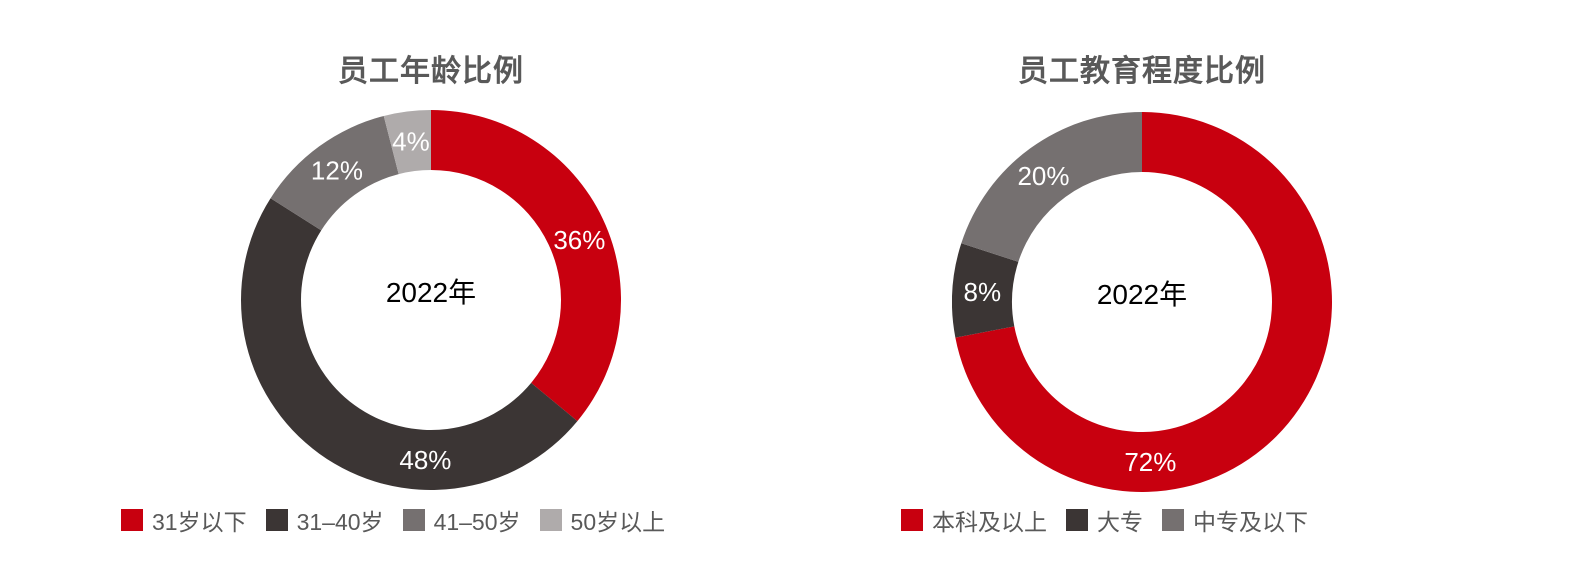 The image size is (1573, 565). What do you see at coordinates (411, 141) in the screenshot?
I see `segment-percentage-label: 4%` at bounding box center [411, 141].